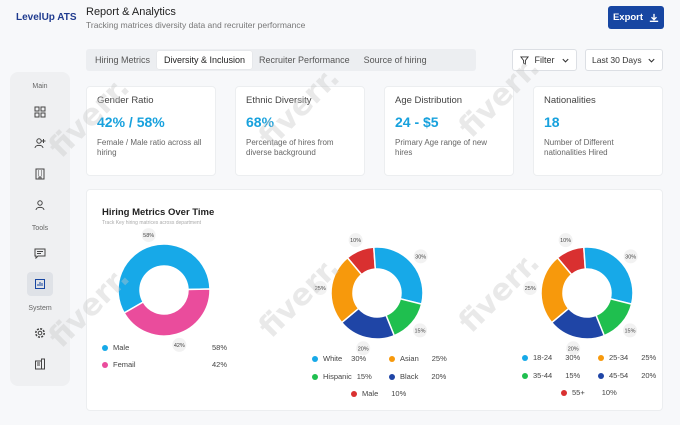  What do you see at coordinates (333, 358) in the screenshot?
I see `legend-label: White` at bounding box center [333, 358].